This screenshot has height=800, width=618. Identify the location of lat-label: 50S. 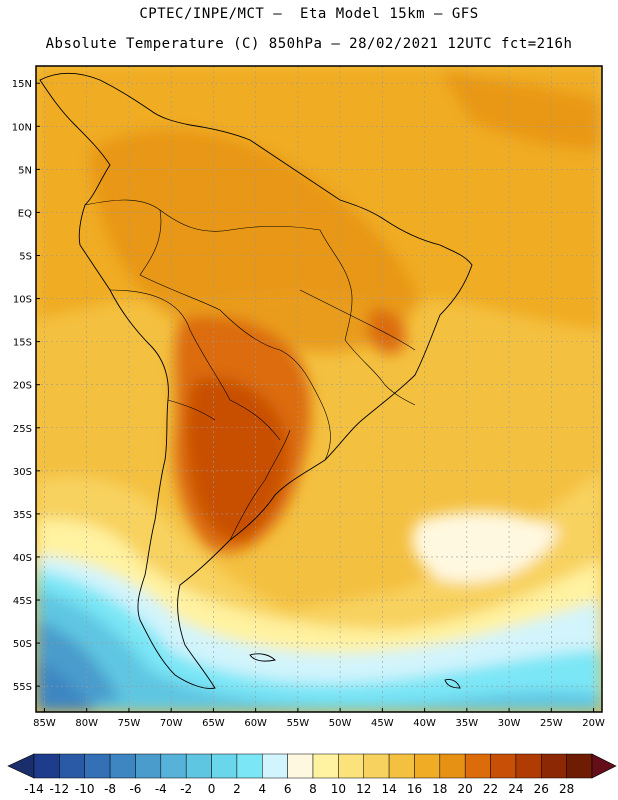
(22, 644).